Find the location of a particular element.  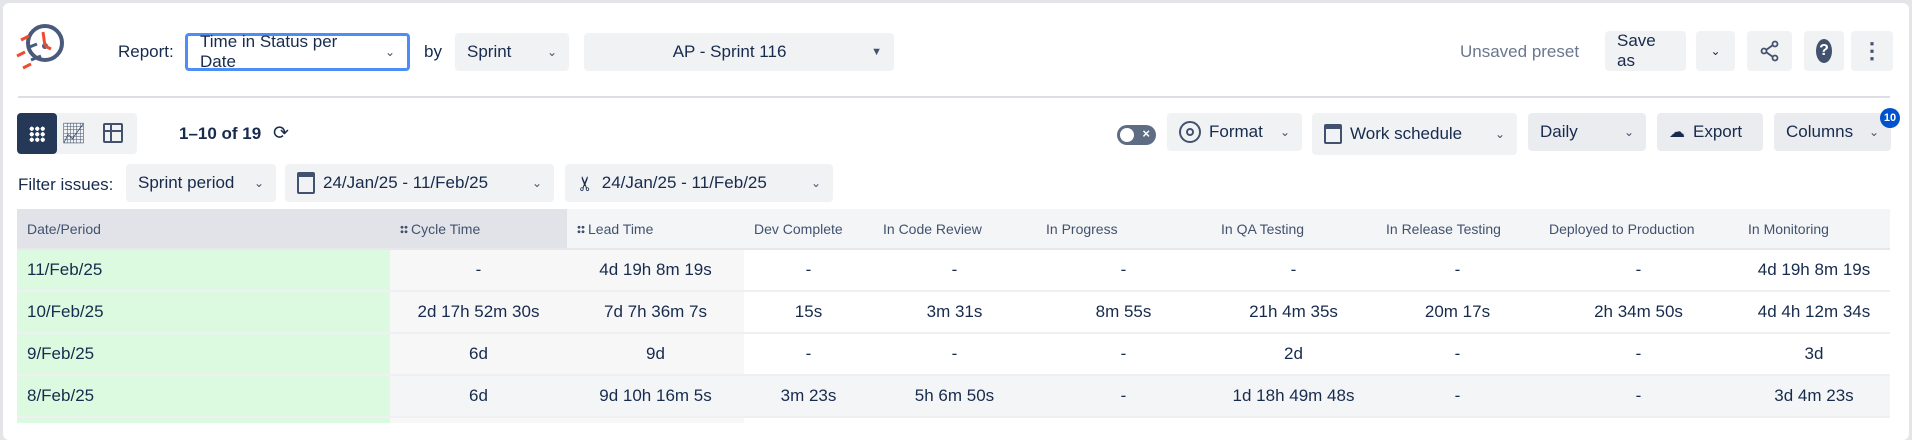

format-label: Format is located at coordinates (1236, 131).